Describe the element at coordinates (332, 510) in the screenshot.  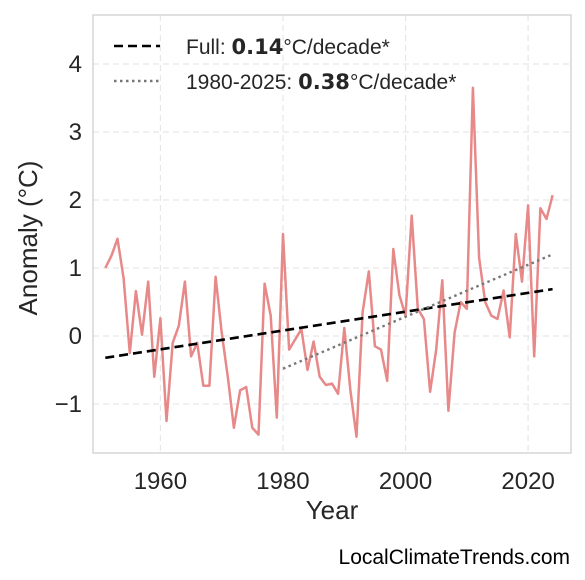
I see `x-axis-label: Year` at that location.